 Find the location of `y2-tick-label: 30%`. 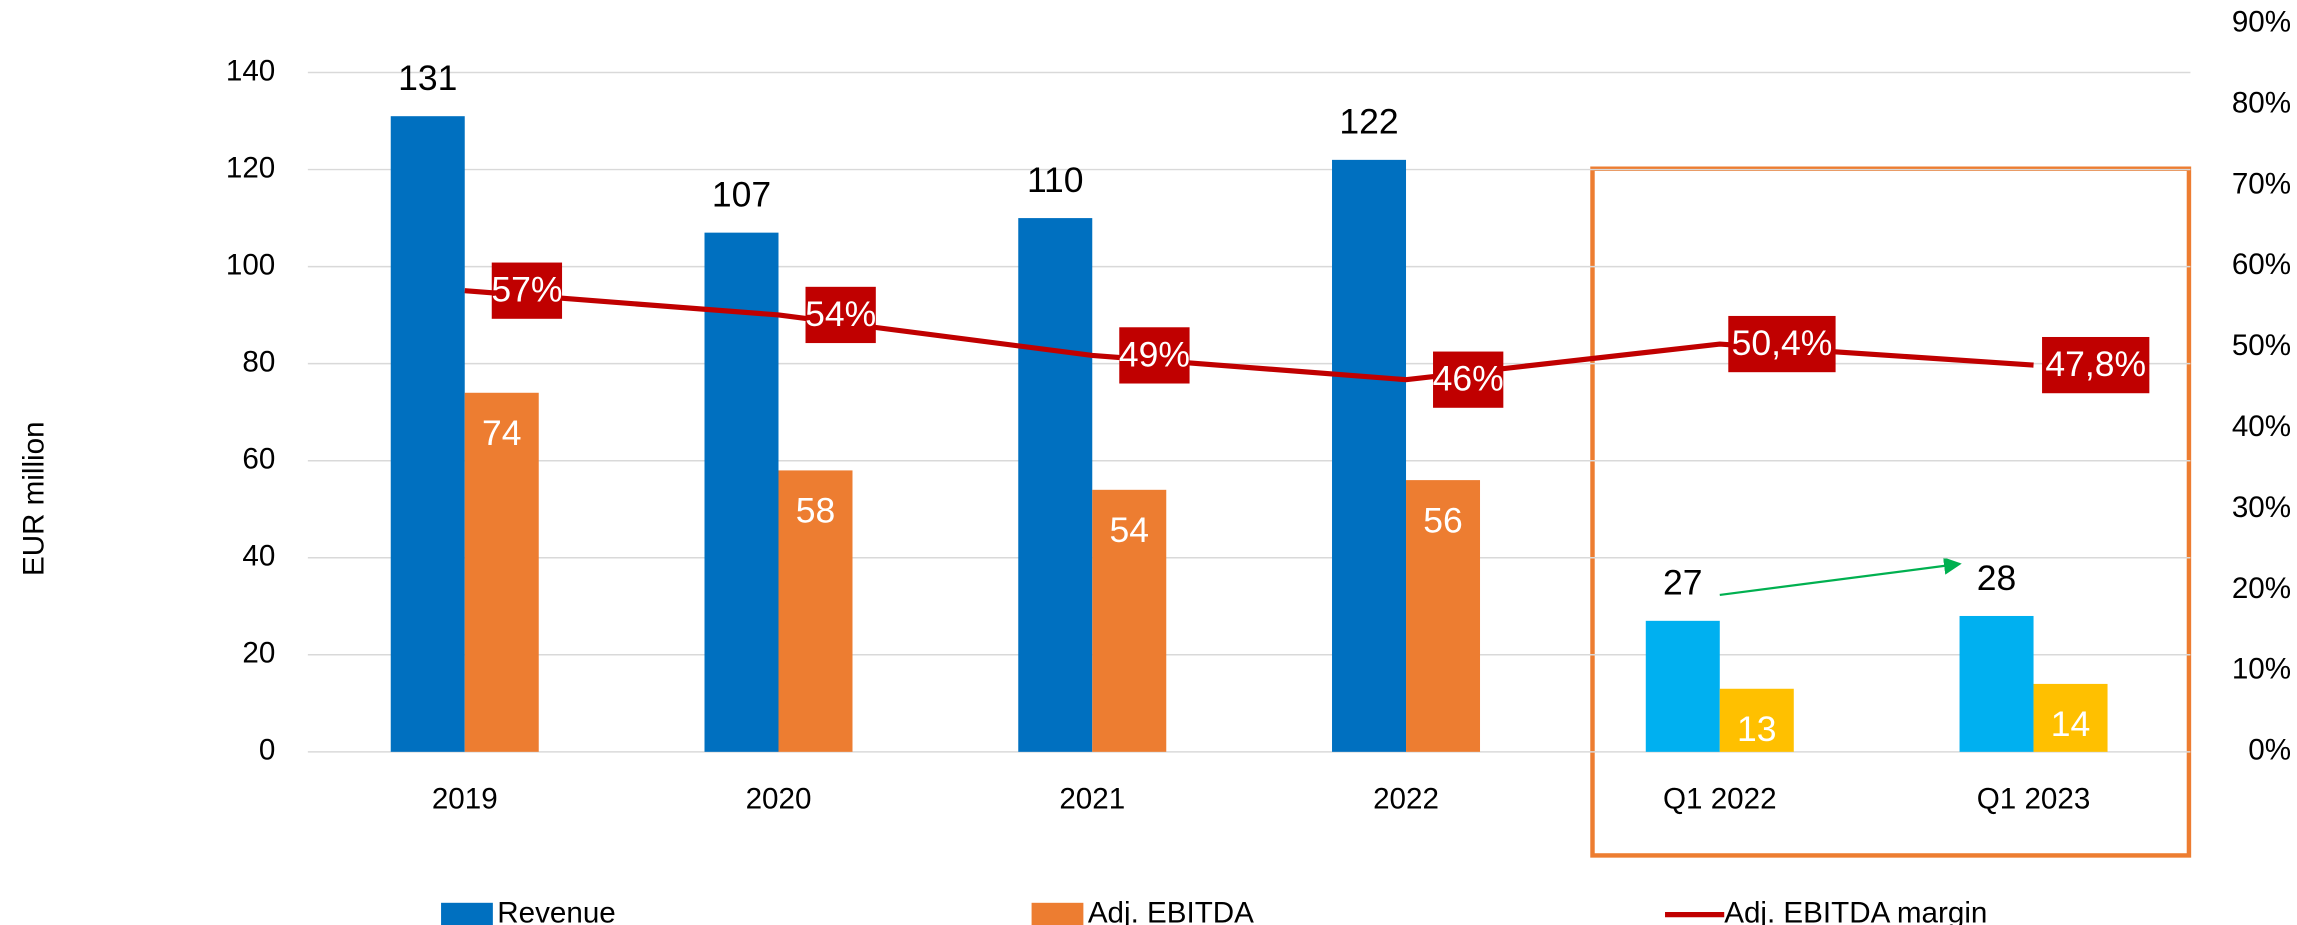

y2-tick-label: 30% is located at coordinates (2261, 507).